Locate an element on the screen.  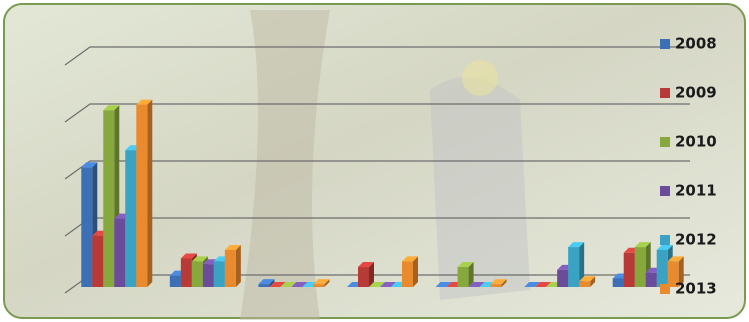
legend-label: 2013 is located at coordinates (696, 289).